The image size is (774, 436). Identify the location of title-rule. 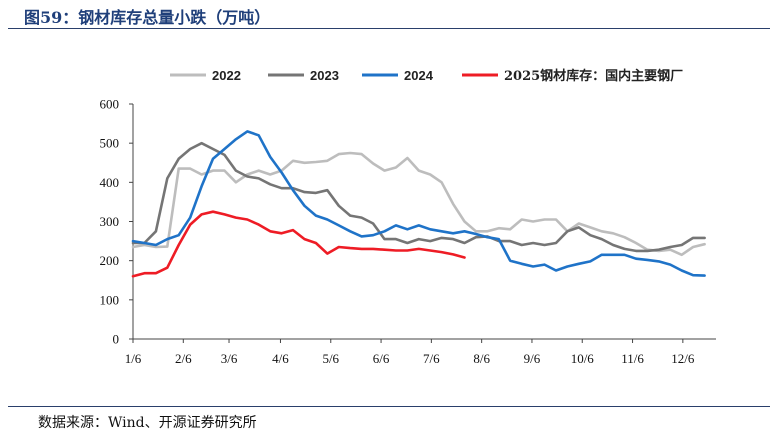
(389, 28).